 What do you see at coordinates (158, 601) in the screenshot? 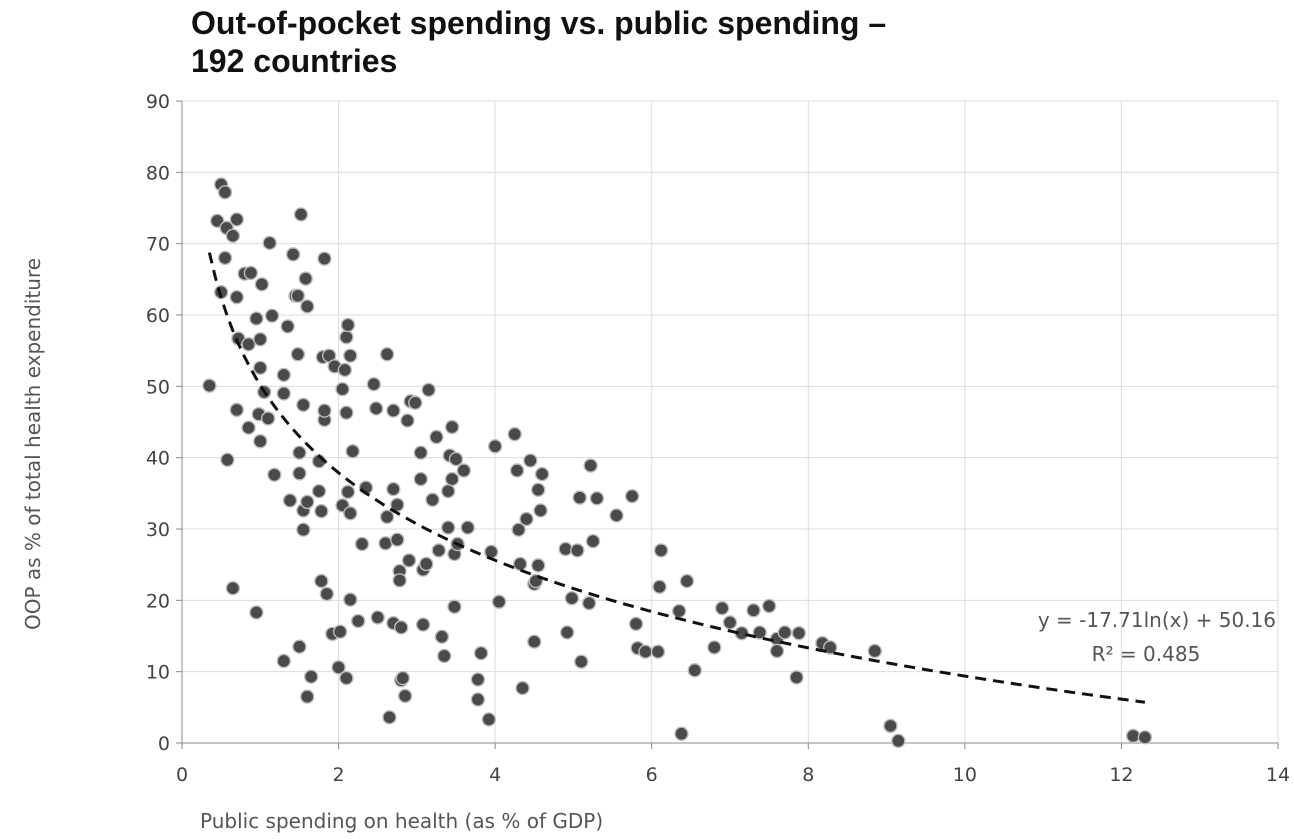
I see `y-tick-label: 20` at bounding box center [158, 601].